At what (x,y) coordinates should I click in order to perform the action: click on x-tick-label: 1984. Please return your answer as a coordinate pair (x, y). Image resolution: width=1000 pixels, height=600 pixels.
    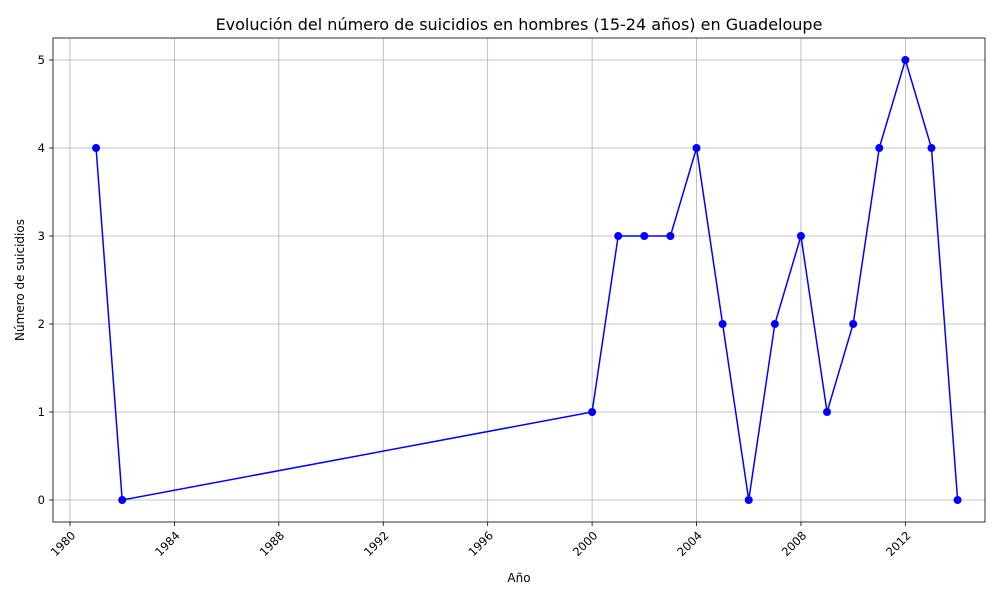
    Looking at the image, I should click on (167, 543).